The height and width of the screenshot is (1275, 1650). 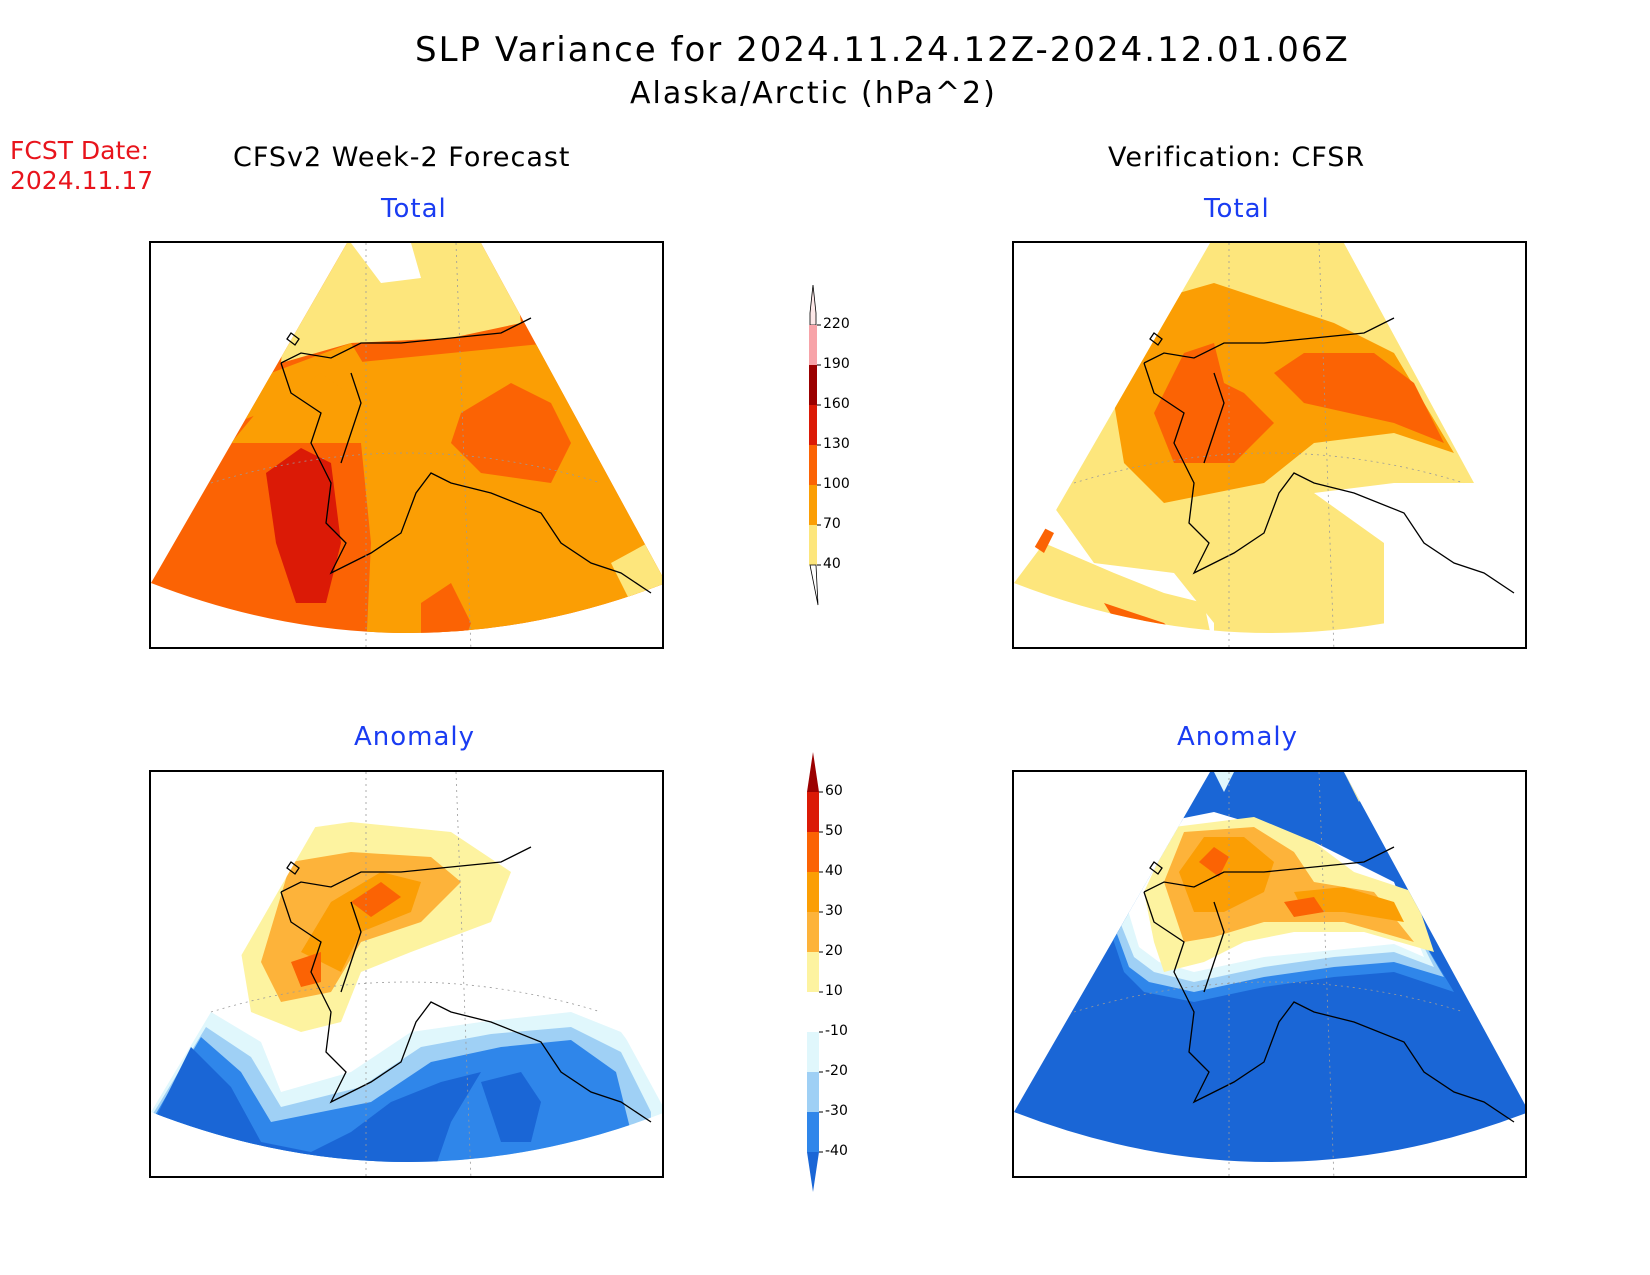 What do you see at coordinates (813, 93) in the screenshot?
I see `main-subtitle: Alaska/Arctic (hPa^2)` at bounding box center [813, 93].